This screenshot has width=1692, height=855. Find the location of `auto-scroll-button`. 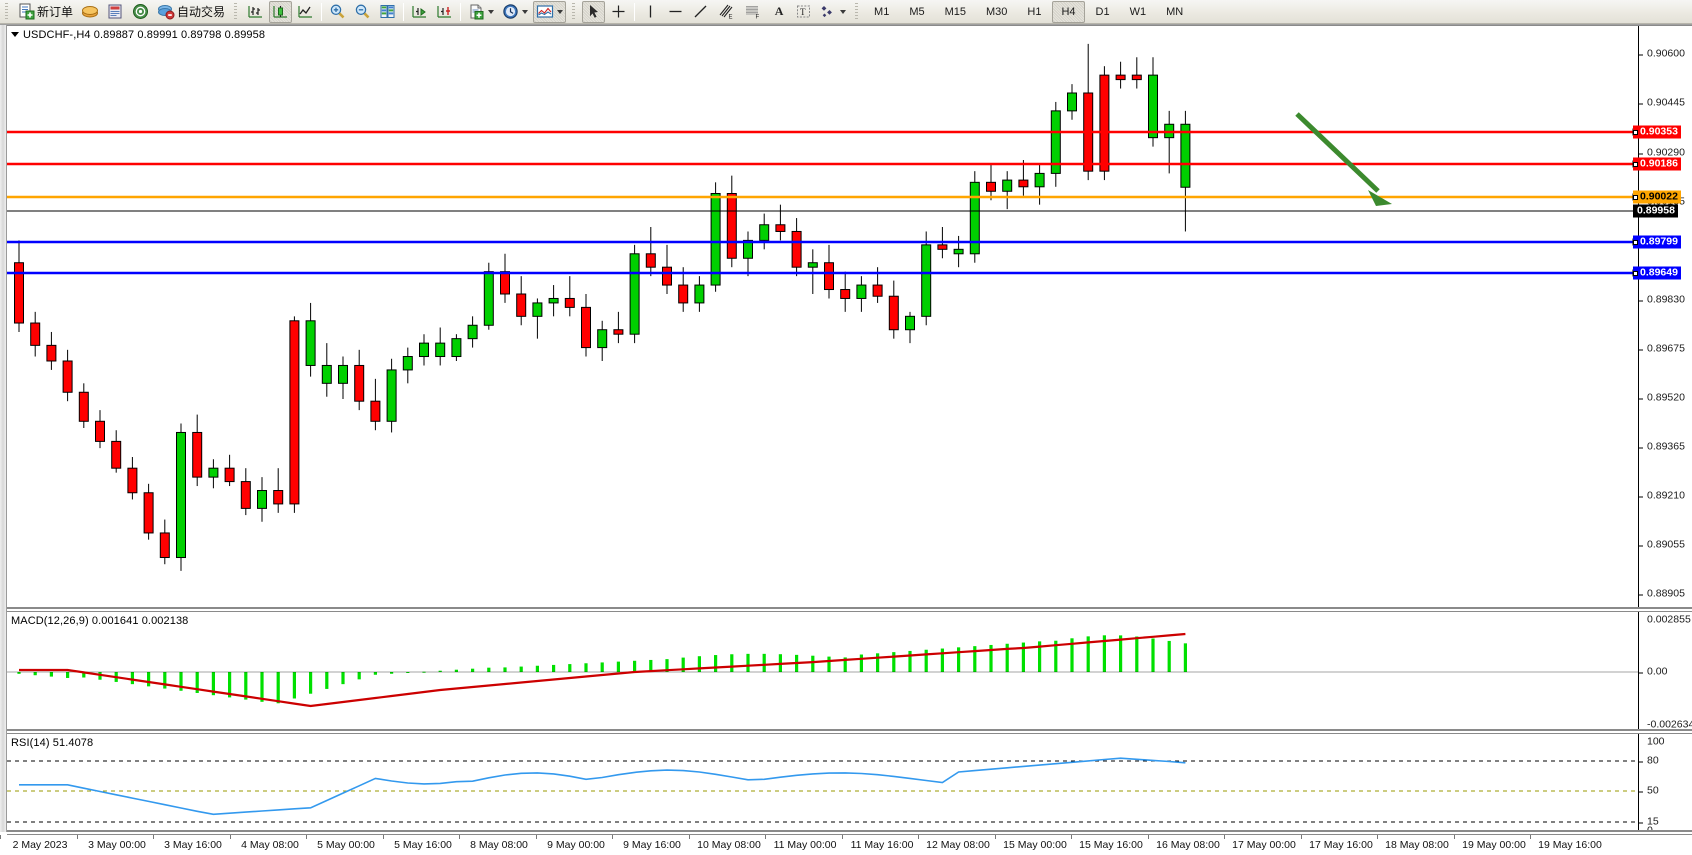

auto-scroll-button is located at coordinates (419, 12).